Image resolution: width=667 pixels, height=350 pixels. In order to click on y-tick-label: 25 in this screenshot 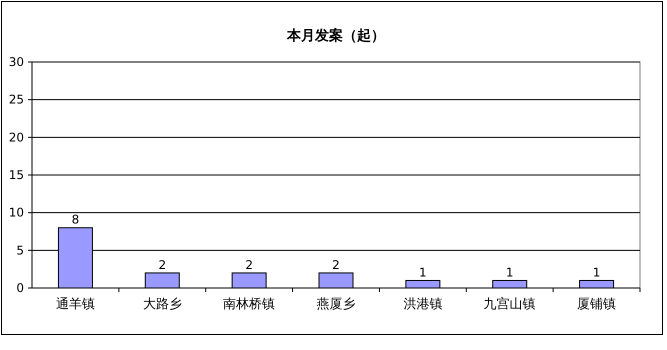, I will do `click(16, 99)`.